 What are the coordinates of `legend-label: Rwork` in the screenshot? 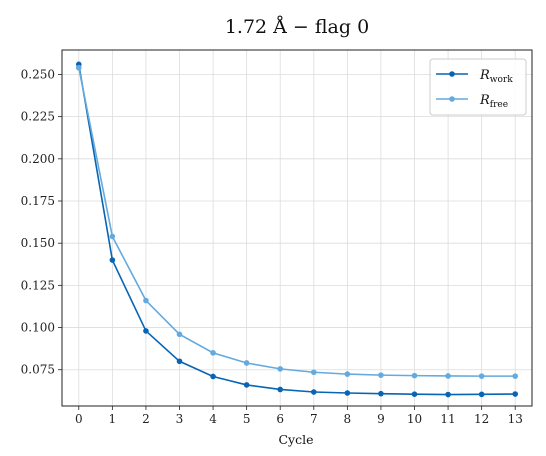 It's located at (496, 76).